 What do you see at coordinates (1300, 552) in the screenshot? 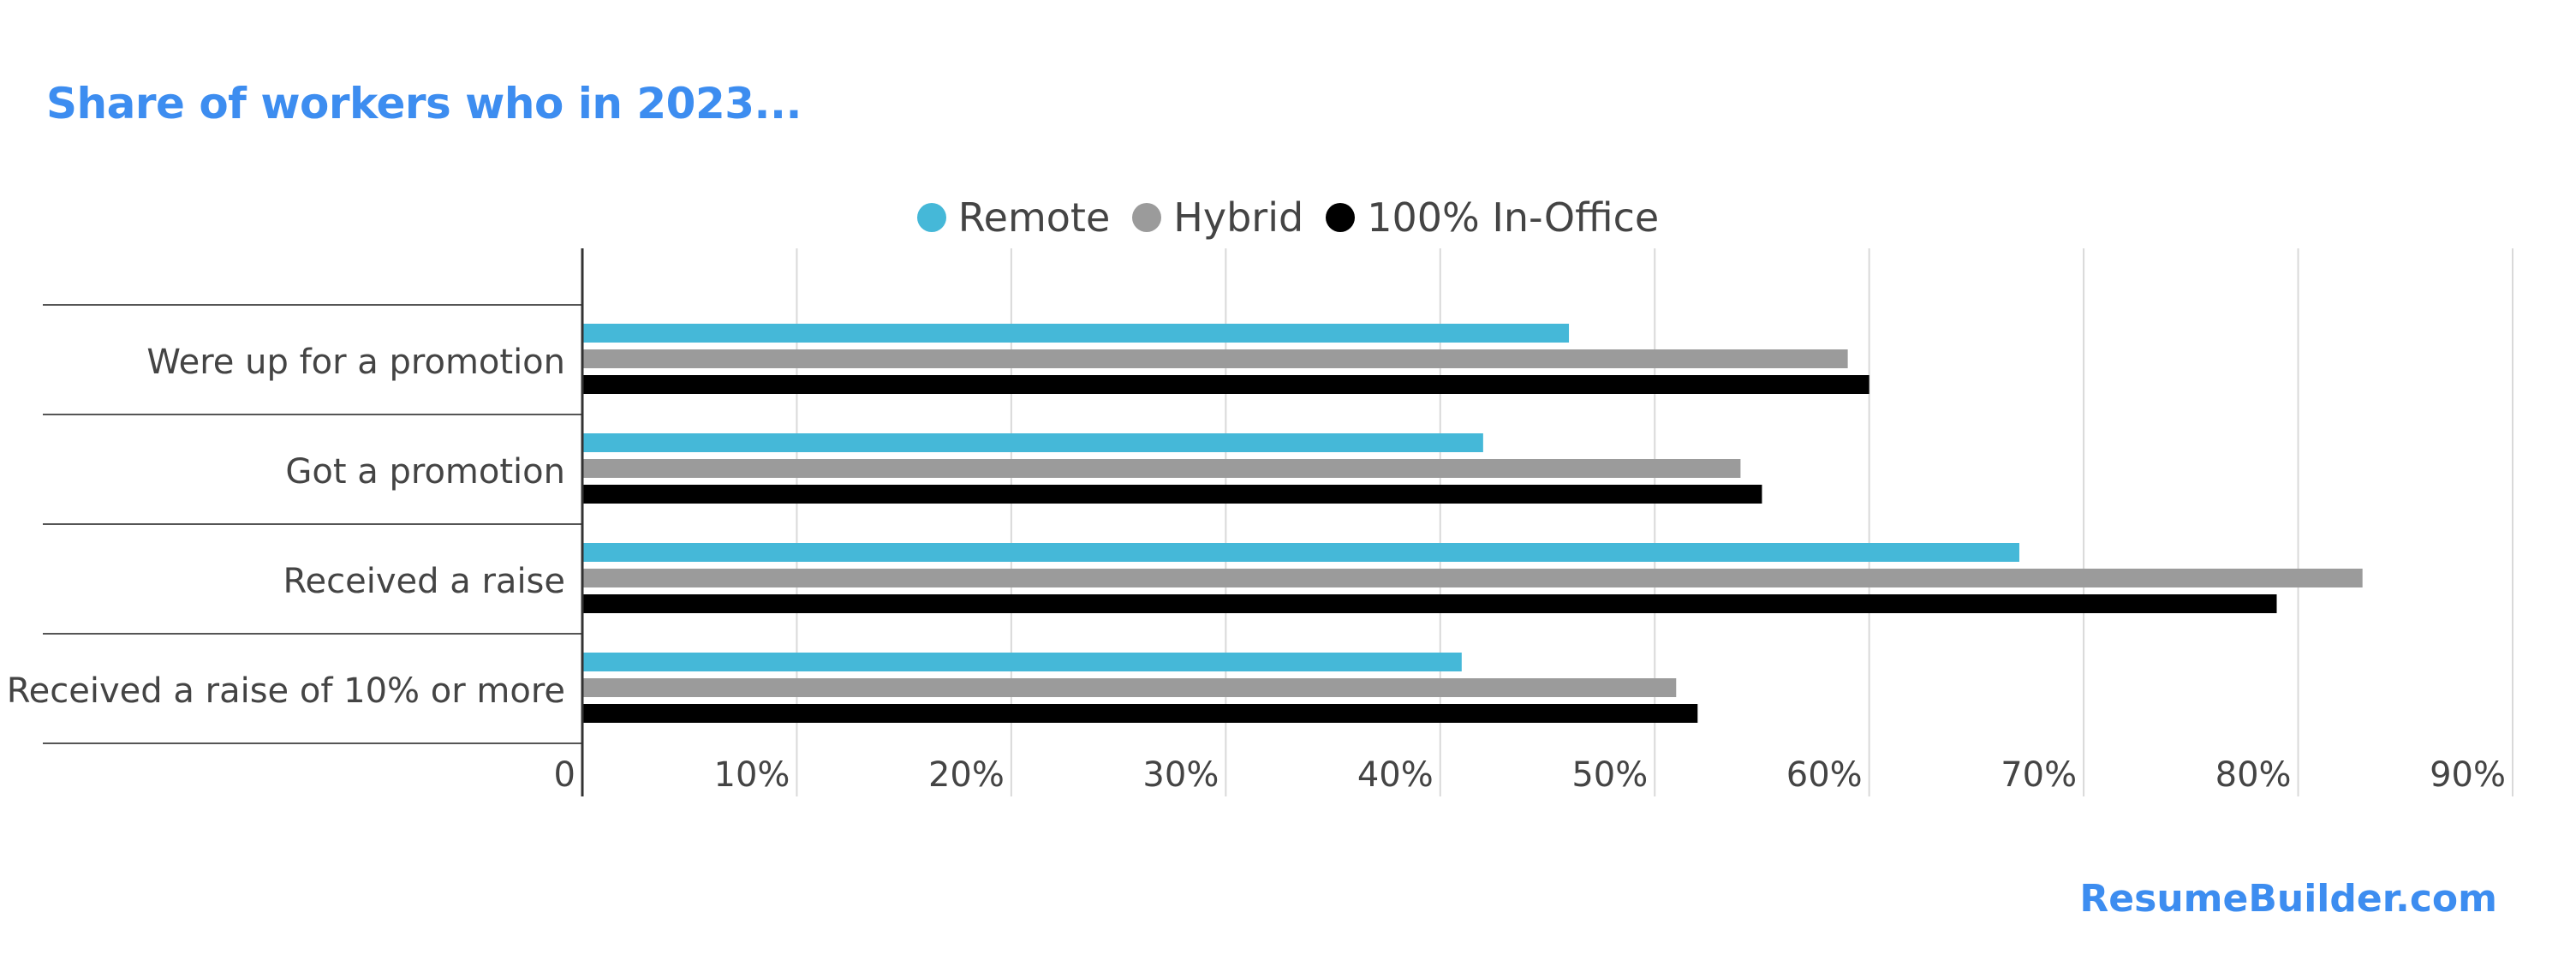
I see `bar-remote-received-a-raise` at bounding box center [1300, 552].